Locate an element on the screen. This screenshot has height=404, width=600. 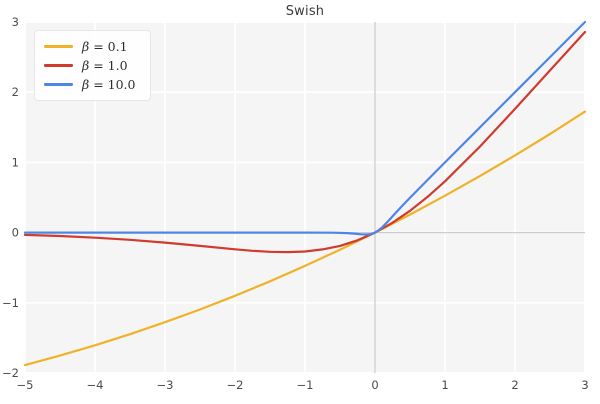
y-tick-label: 3 is located at coordinates (15, 22).